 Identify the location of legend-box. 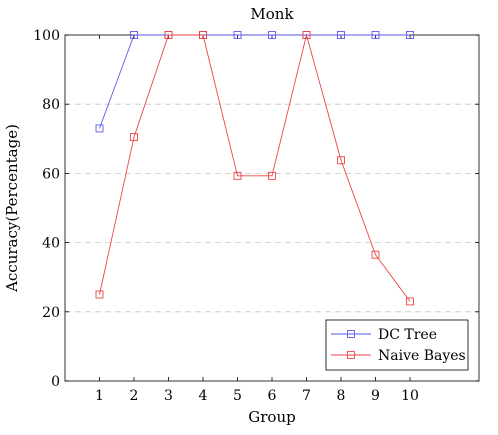
(397, 345).